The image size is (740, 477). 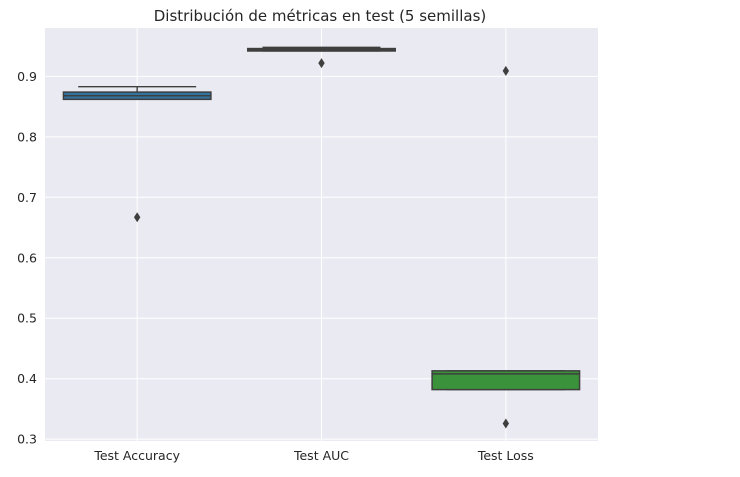 I want to click on y-tick-label: 0.8, so click(x=27, y=136).